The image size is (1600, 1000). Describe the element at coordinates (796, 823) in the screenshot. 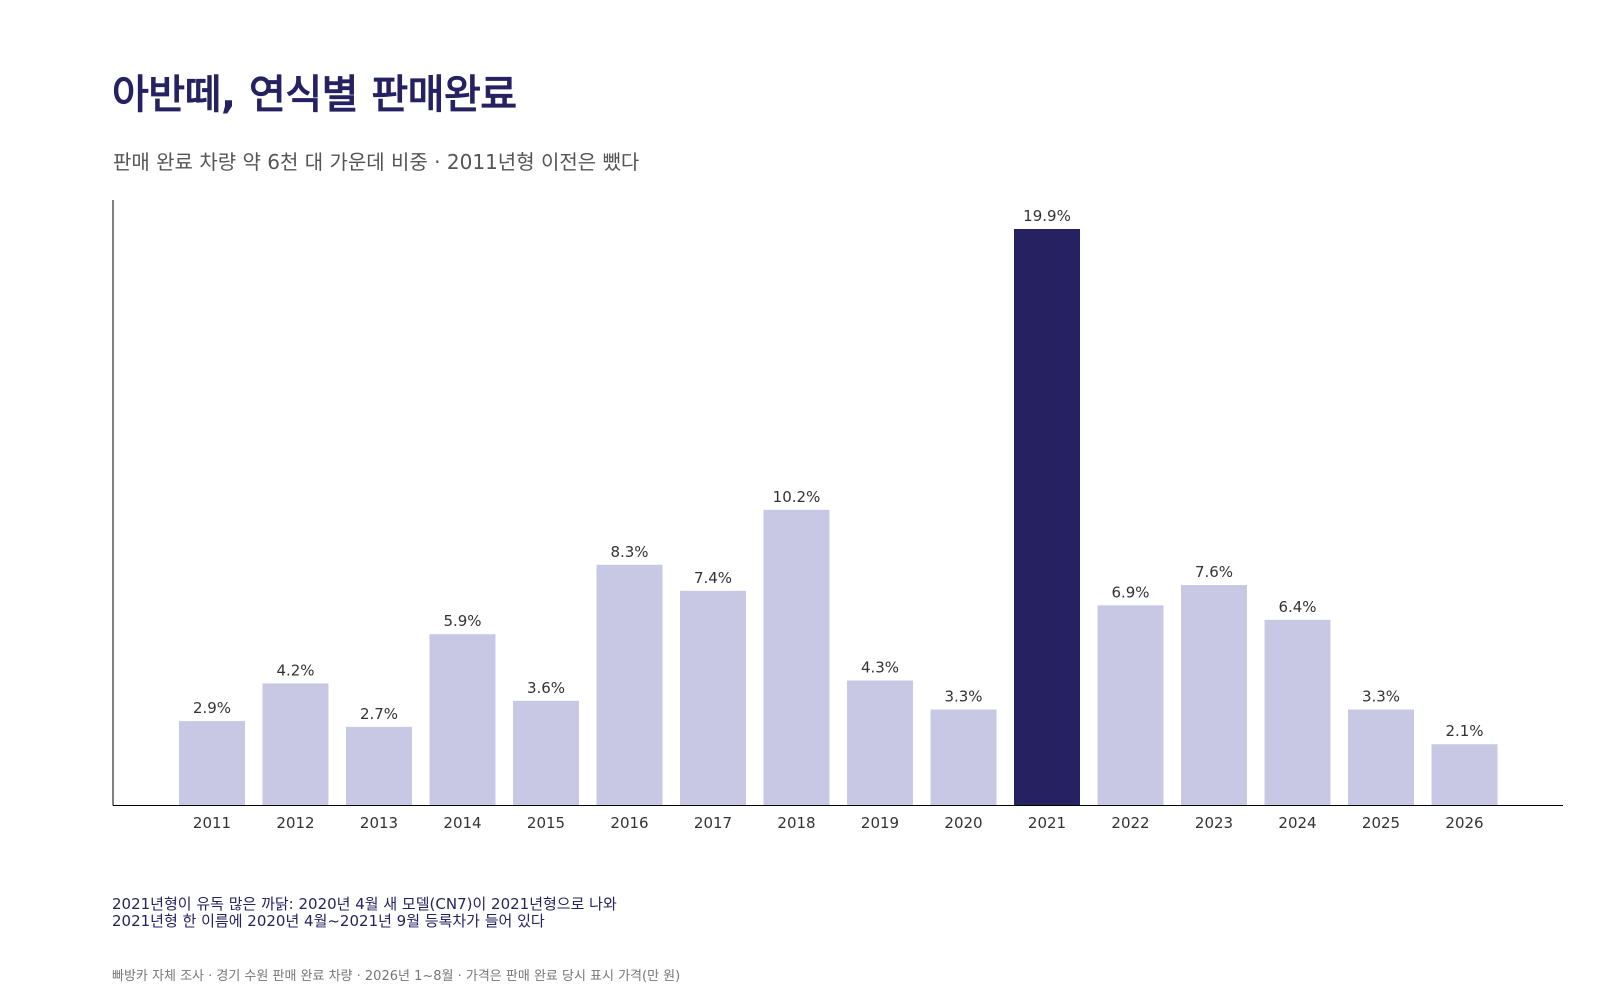

I see `x-tick-label-2018: 2018` at that location.